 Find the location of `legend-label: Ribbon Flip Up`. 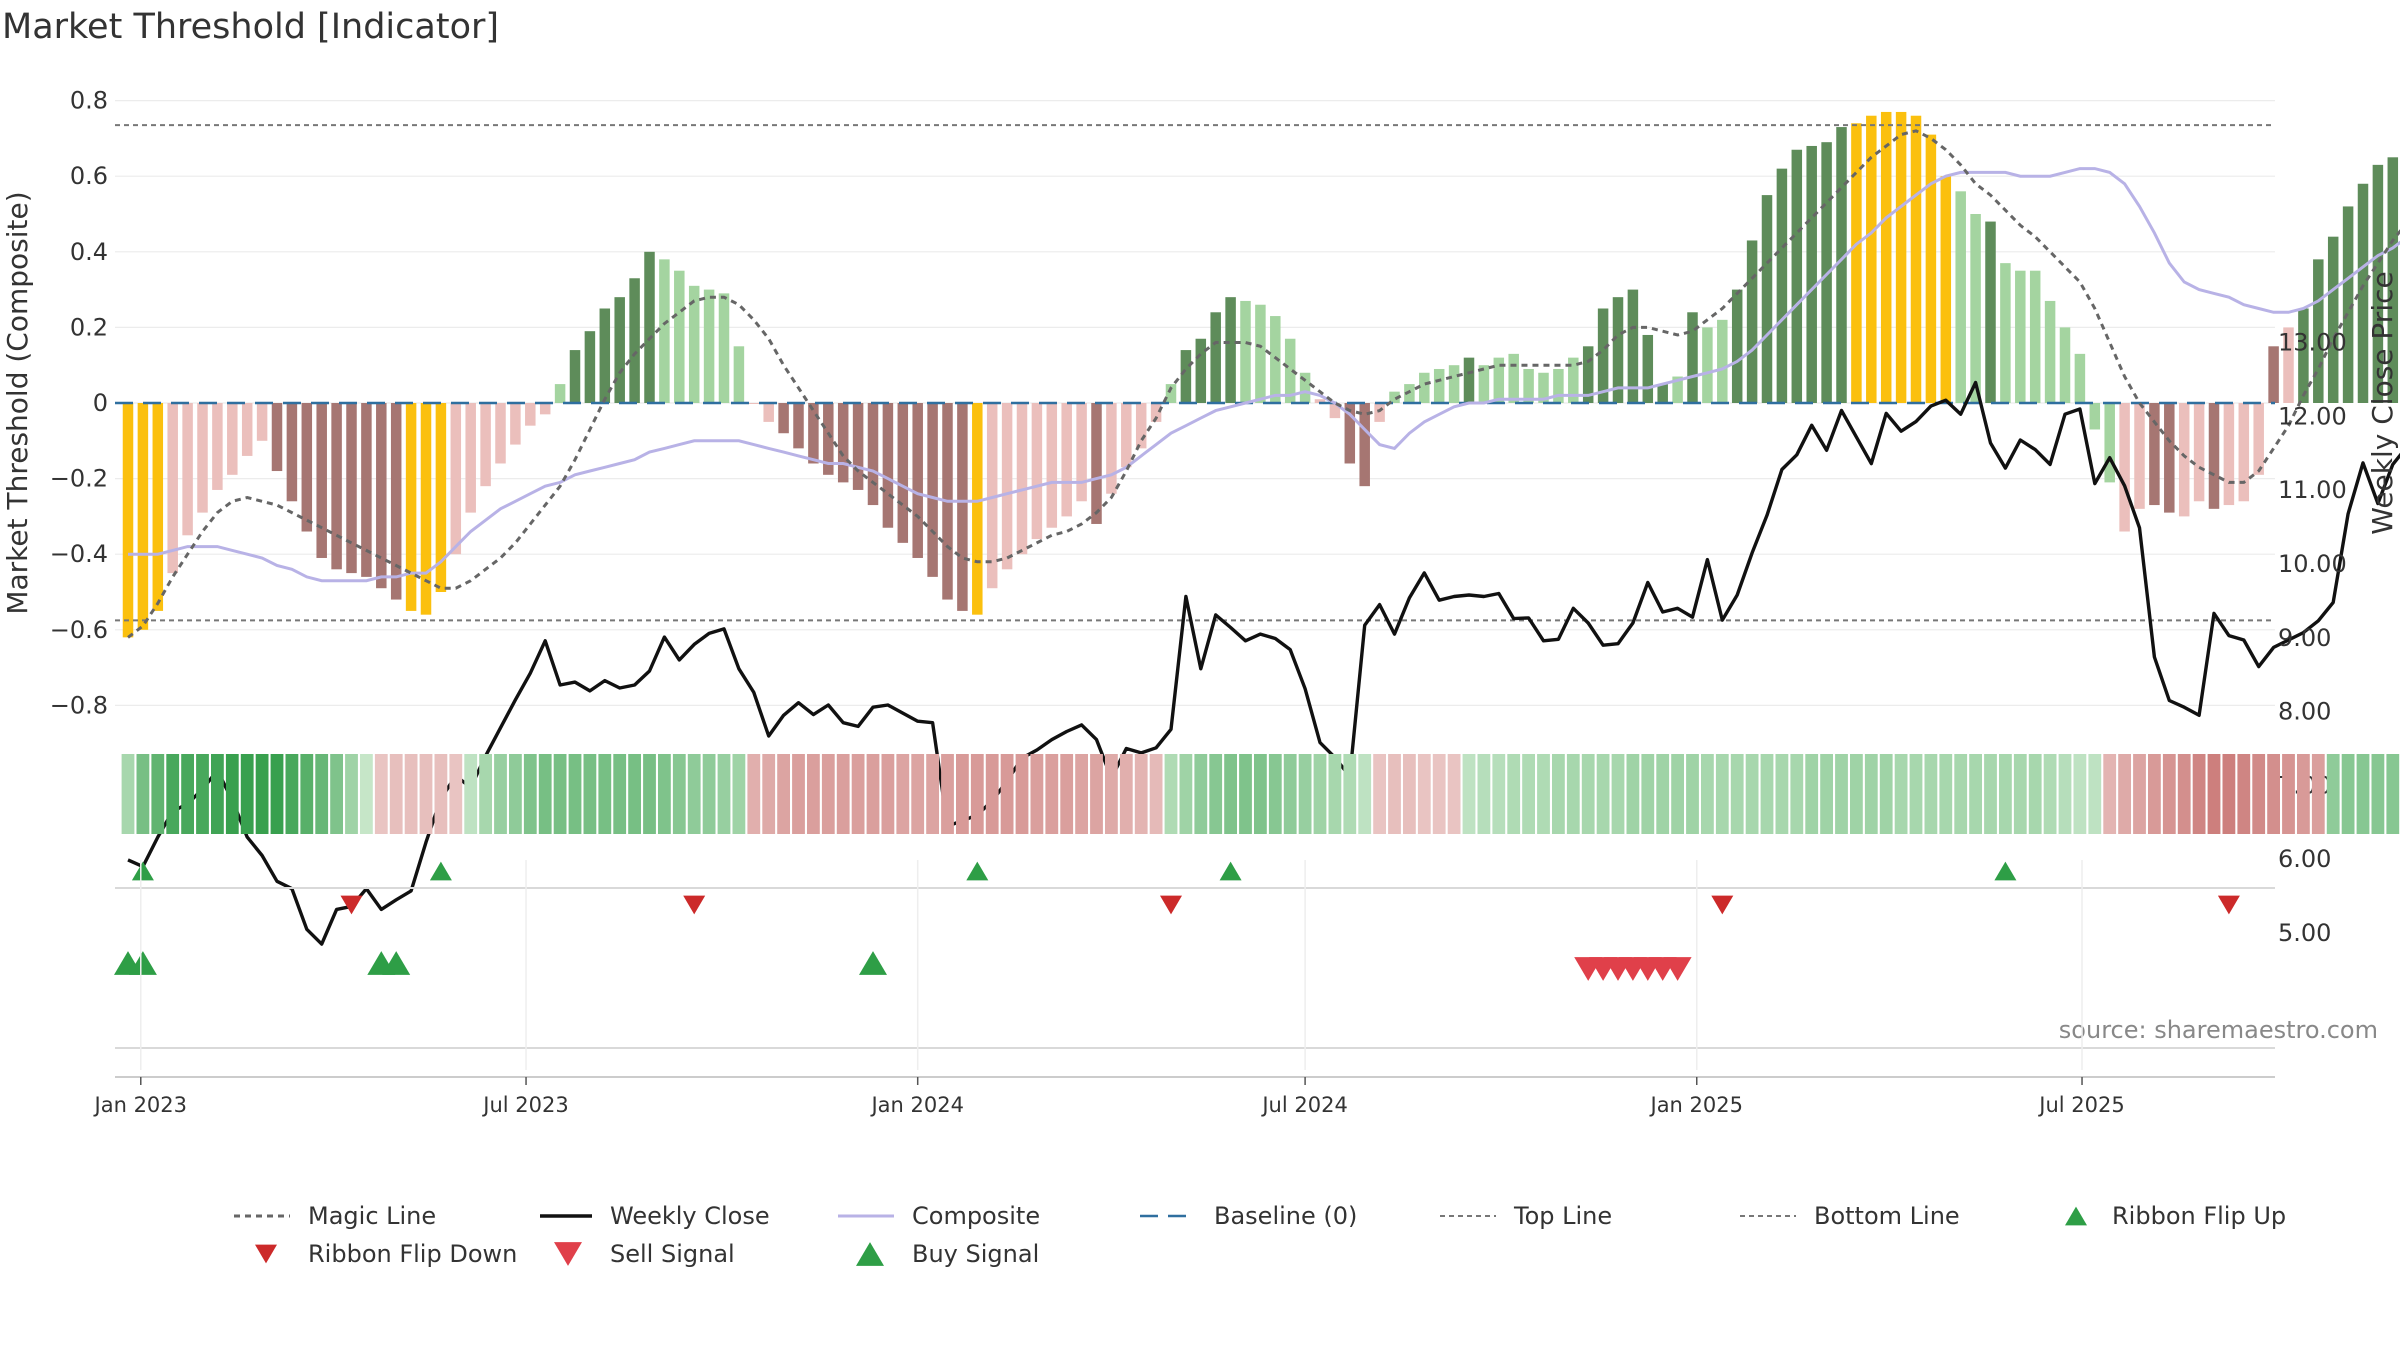

legend-label: Ribbon Flip Up is located at coordinates (2199, 1216).